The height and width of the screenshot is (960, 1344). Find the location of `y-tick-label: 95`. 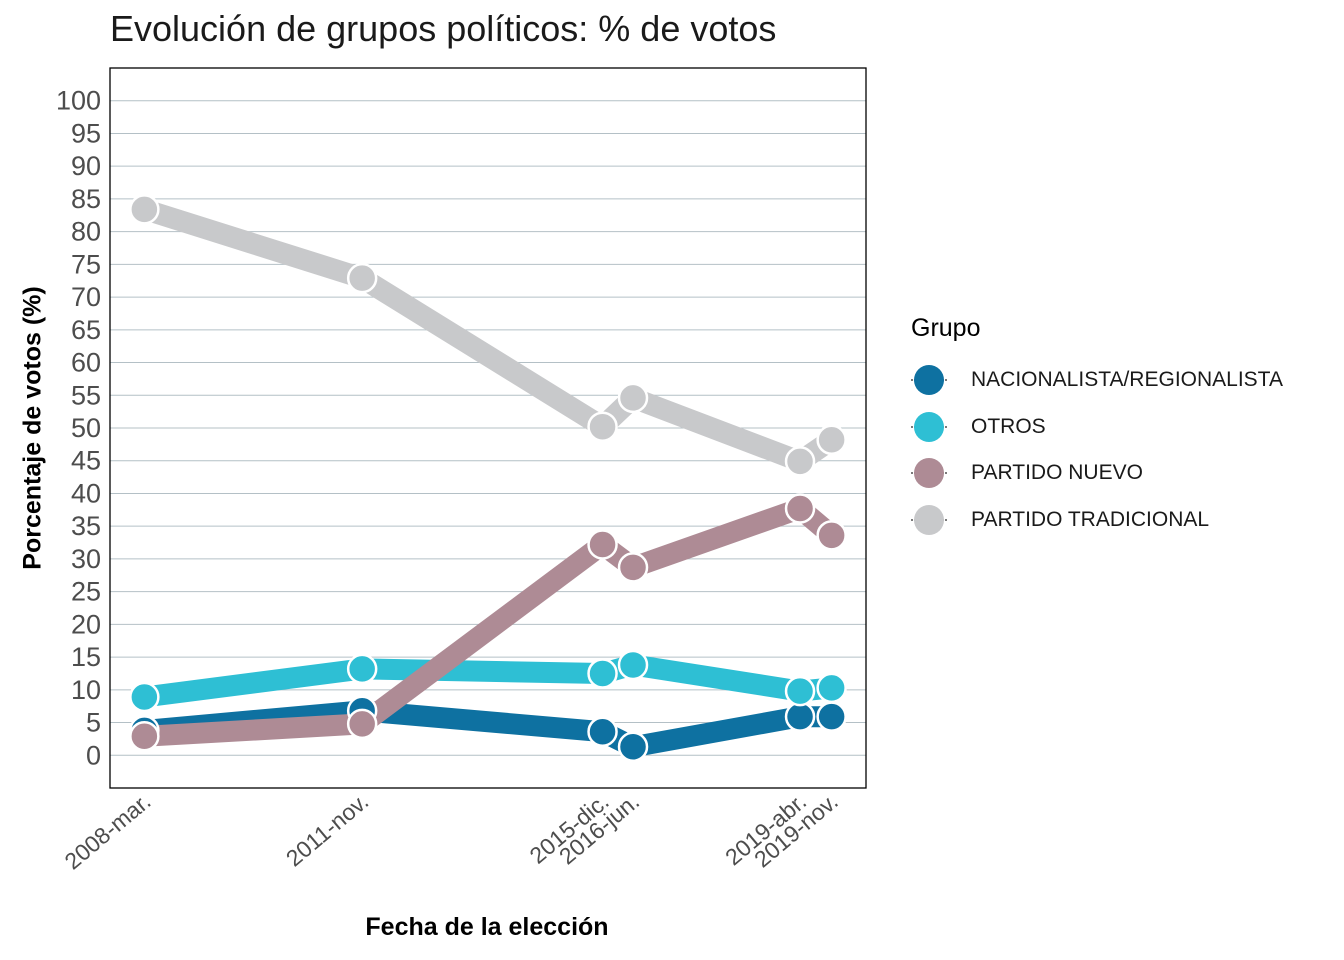

y-tick-label: 95 is located at coordinates (86, 133).